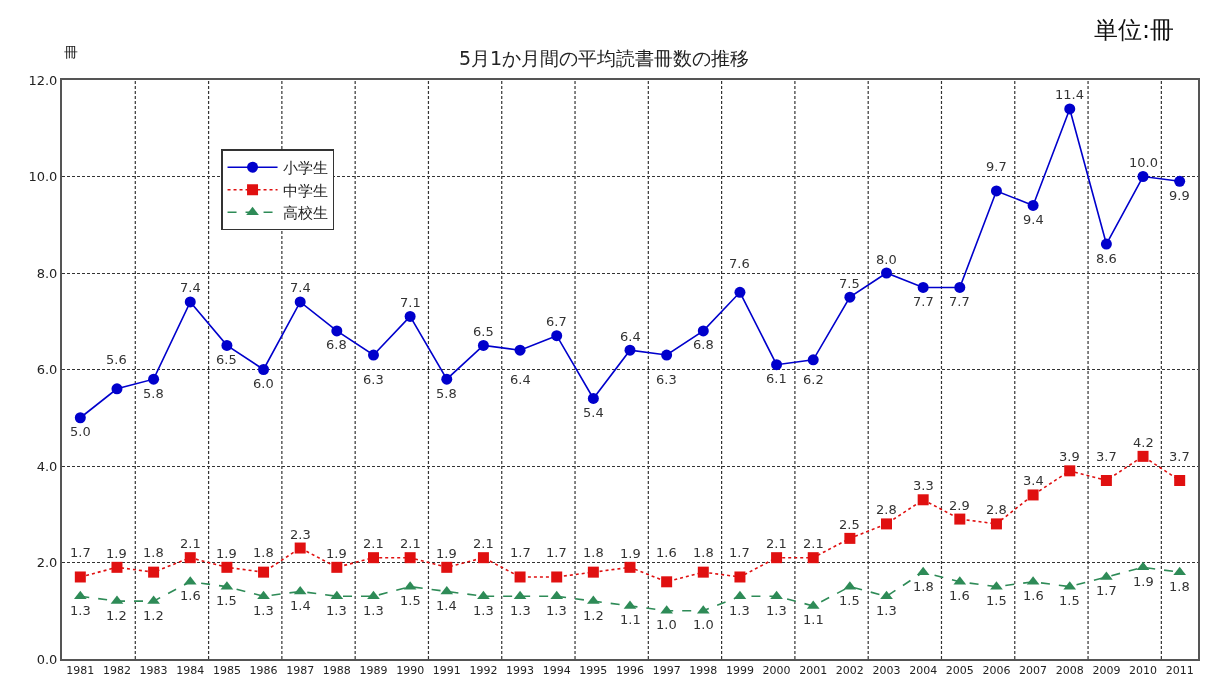 Image resolution: width=1208 pixels, height=689 pixels. What do you see at coordinates (996, 671) in the screenshot?
I see `x-tick-label: 2006` at bounding box center [996, 671].